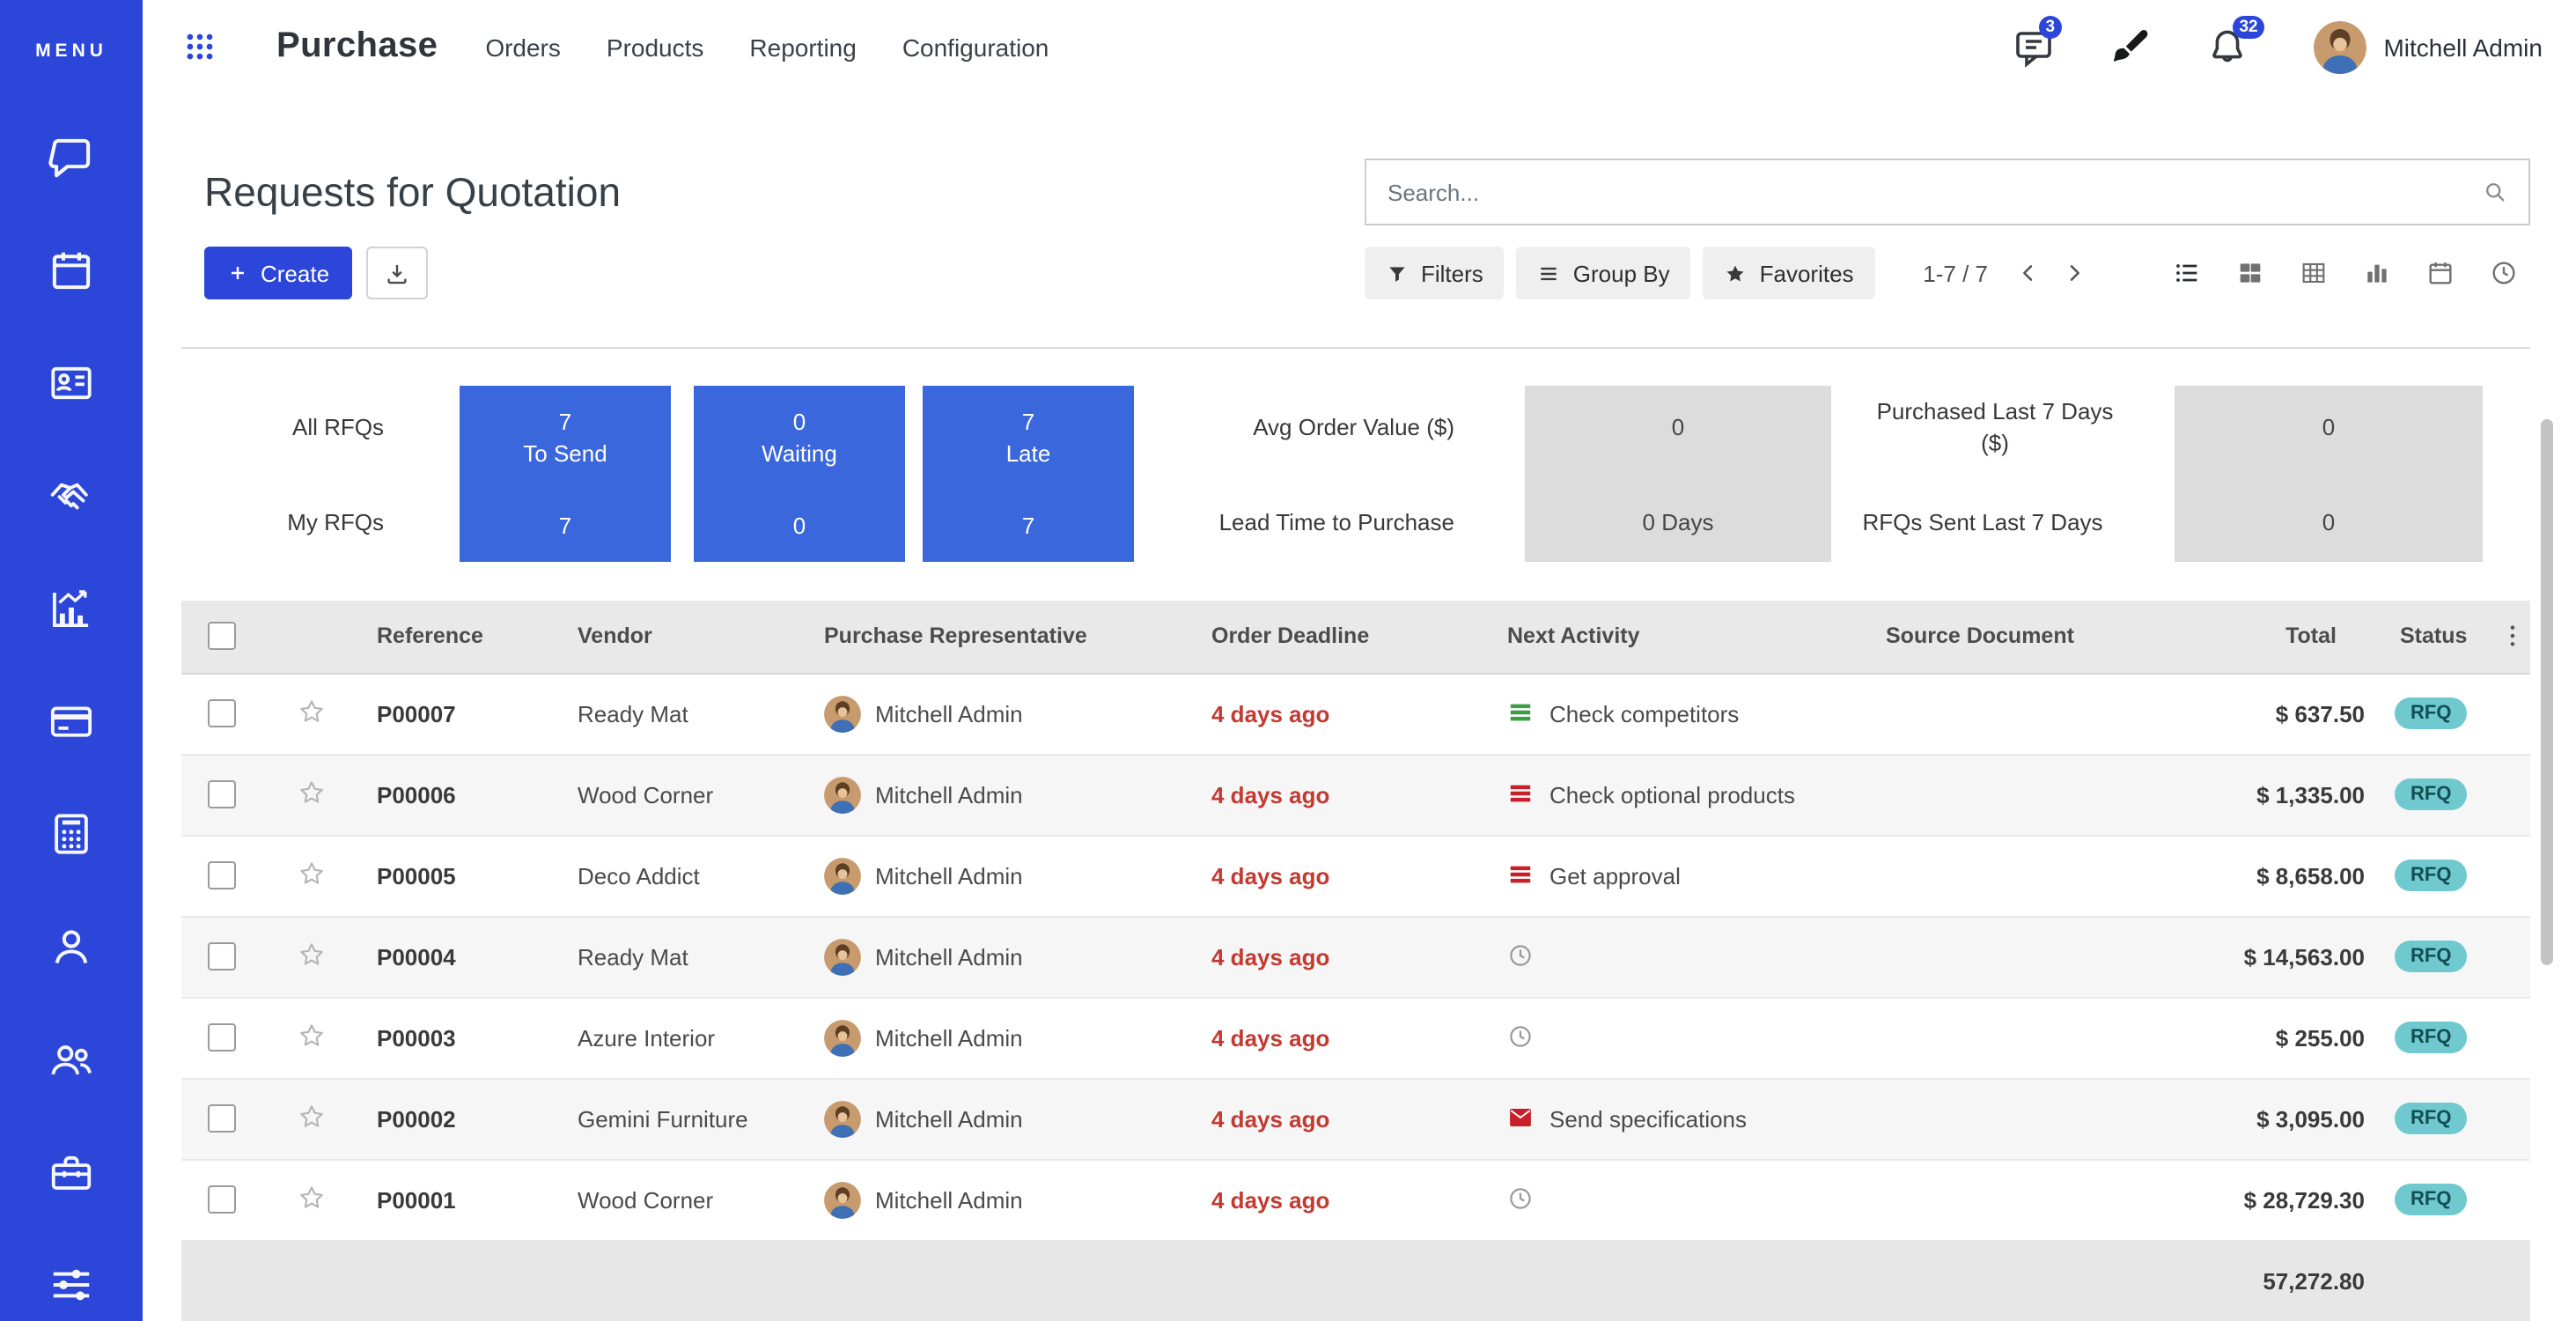 This screenshot has width=2576, height=1321. I want to click on rfq-reference: P00003, so click(448, 1038).